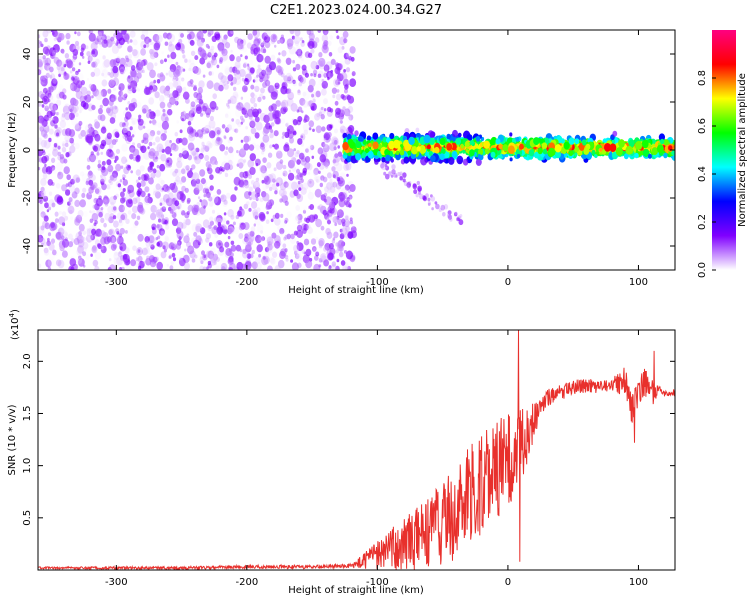 The height and width of the screenshot is (600, 750). What do you see at coordinates (702, 126) in the screenshot?
I see `colorbar-tick-label: 0.6` at bounding box center [702, 126].